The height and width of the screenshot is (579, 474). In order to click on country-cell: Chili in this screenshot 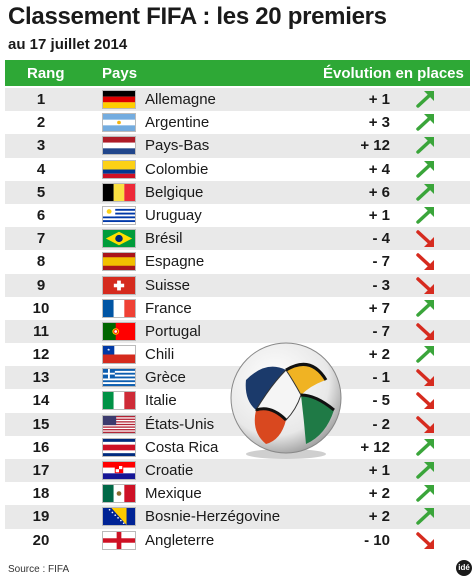, I will do `click(160, 355)`.